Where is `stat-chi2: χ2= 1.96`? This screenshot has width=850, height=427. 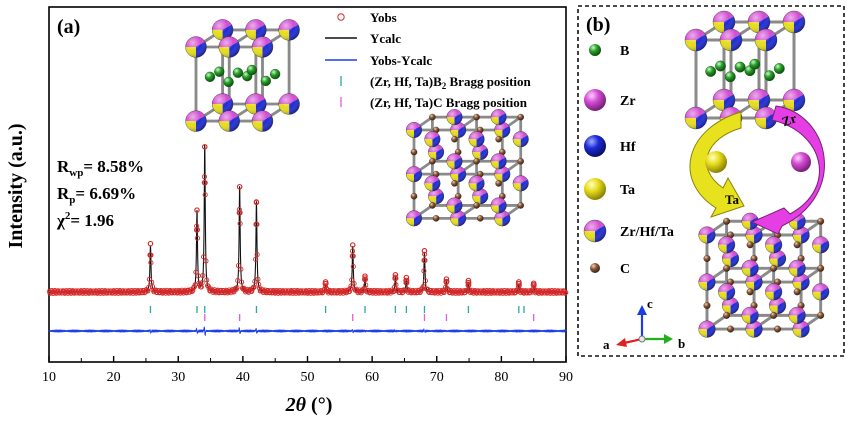 stat-chi2: χ2= 1.96 is located at coordinates (85, 220).